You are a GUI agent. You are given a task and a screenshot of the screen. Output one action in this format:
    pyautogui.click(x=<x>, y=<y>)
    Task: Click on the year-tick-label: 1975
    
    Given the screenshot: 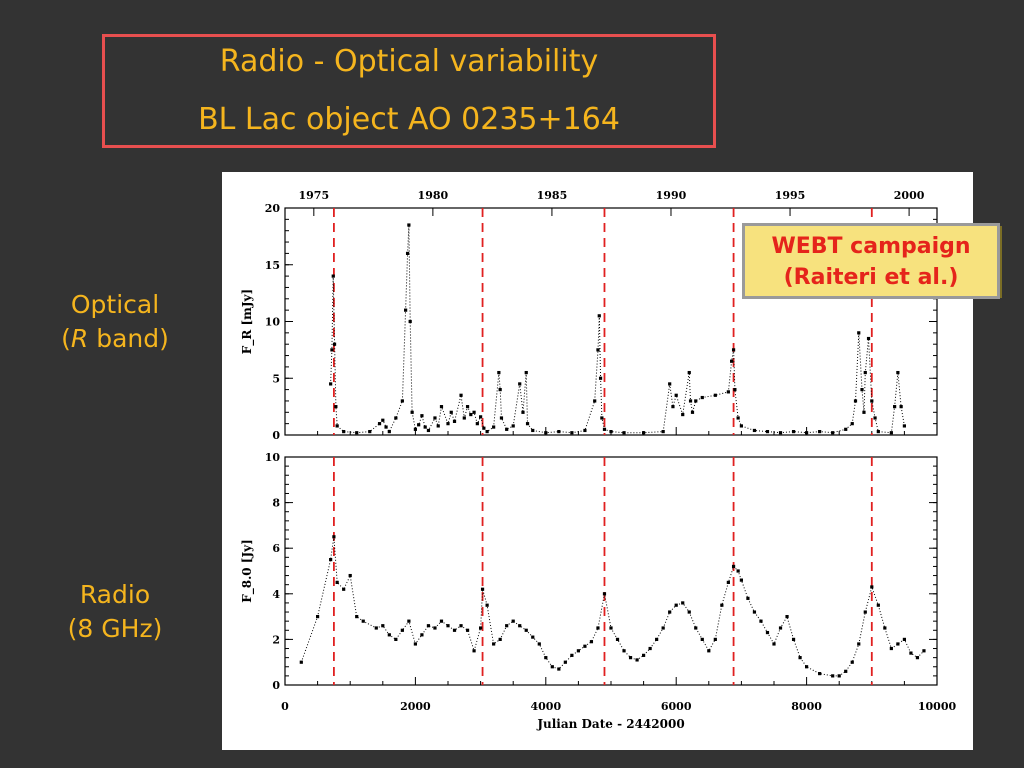 What is the action you would take?
    pyautogui.click(x=314, y=195)
    